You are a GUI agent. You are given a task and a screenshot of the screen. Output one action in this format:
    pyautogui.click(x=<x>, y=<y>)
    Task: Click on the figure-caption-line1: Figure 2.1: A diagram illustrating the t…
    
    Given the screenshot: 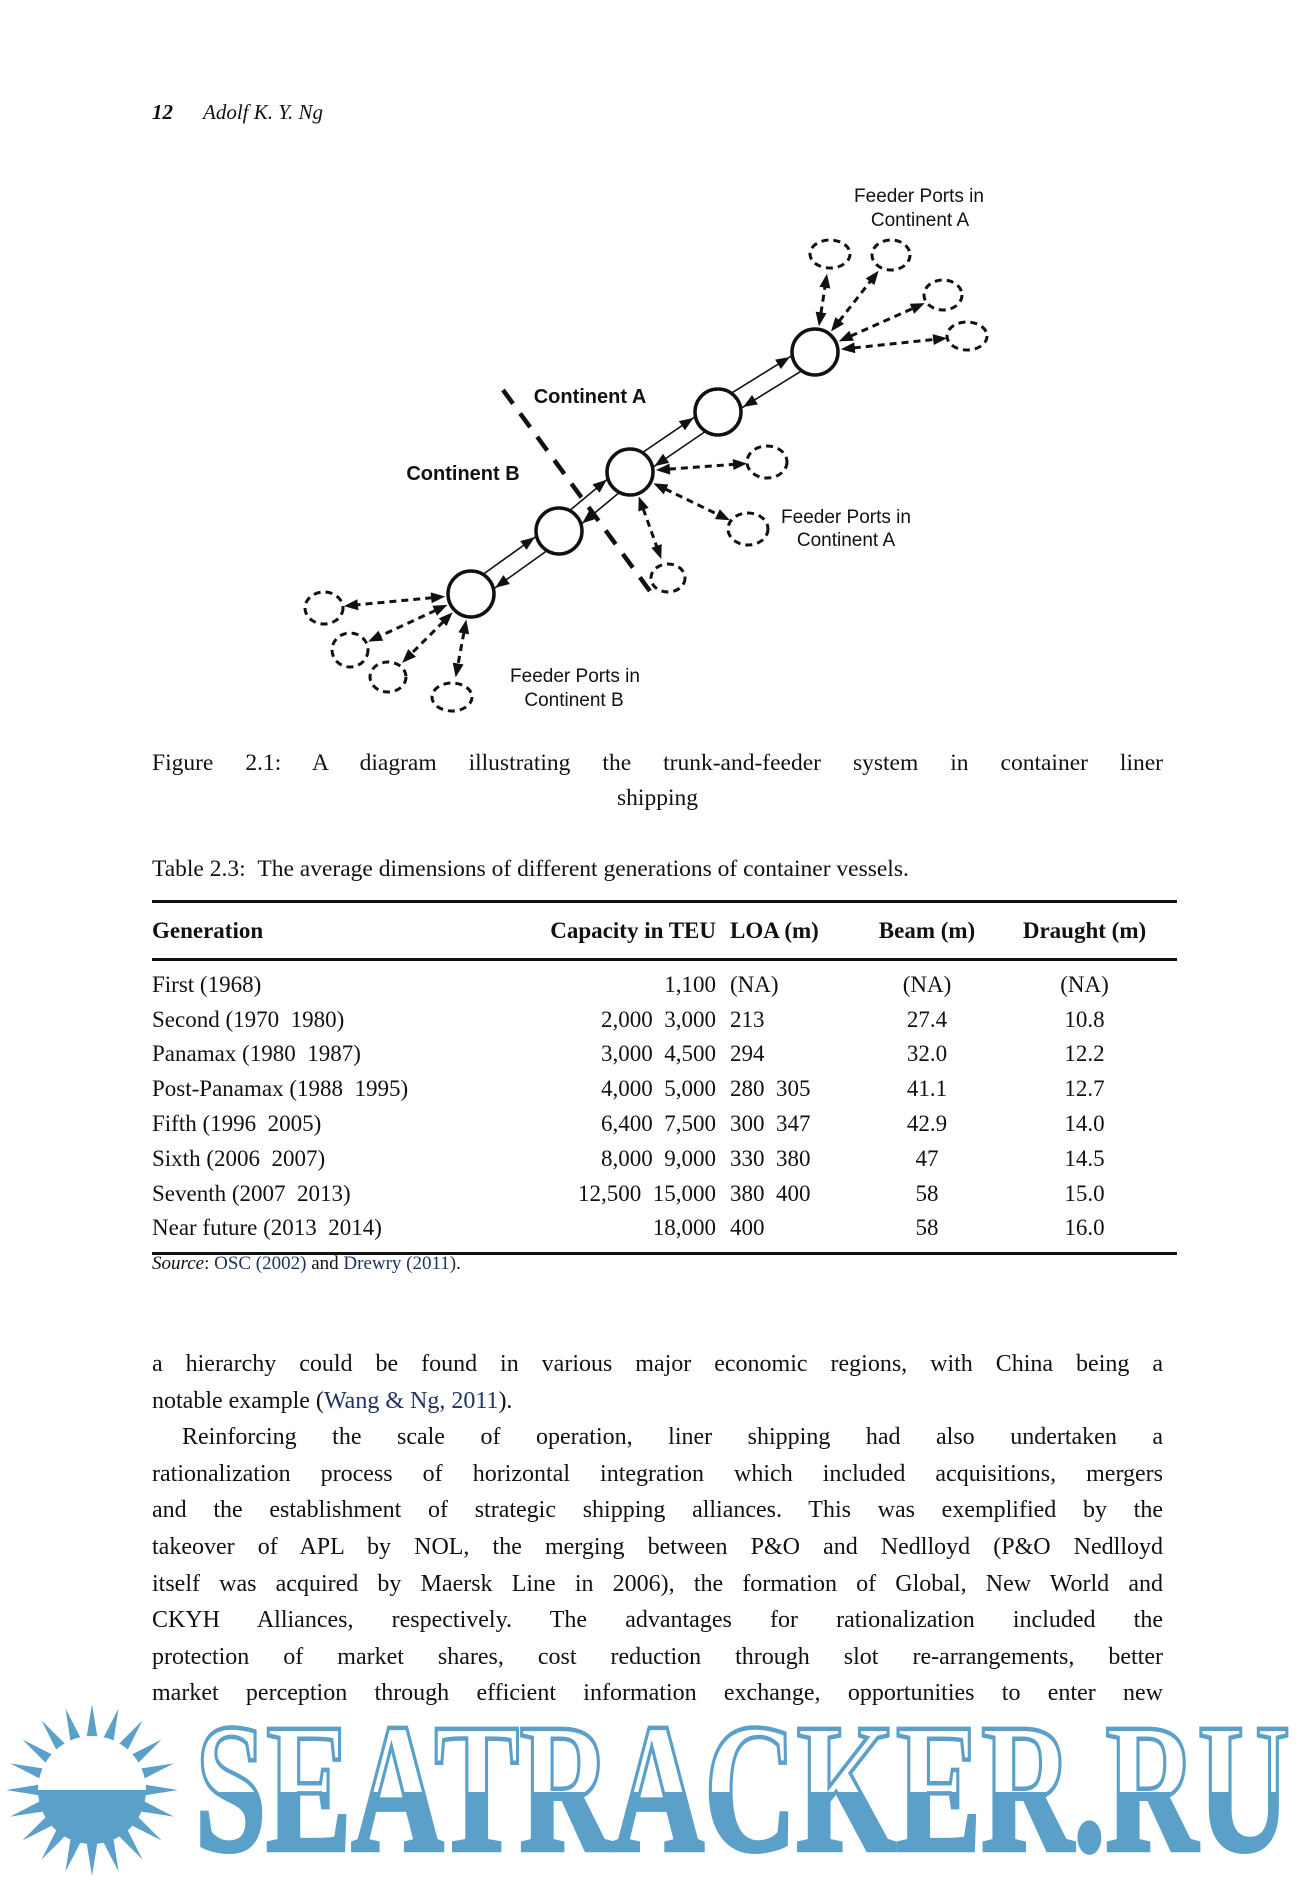 What is the action you would take?
    pyautogui.click(x=657, y=763)
    